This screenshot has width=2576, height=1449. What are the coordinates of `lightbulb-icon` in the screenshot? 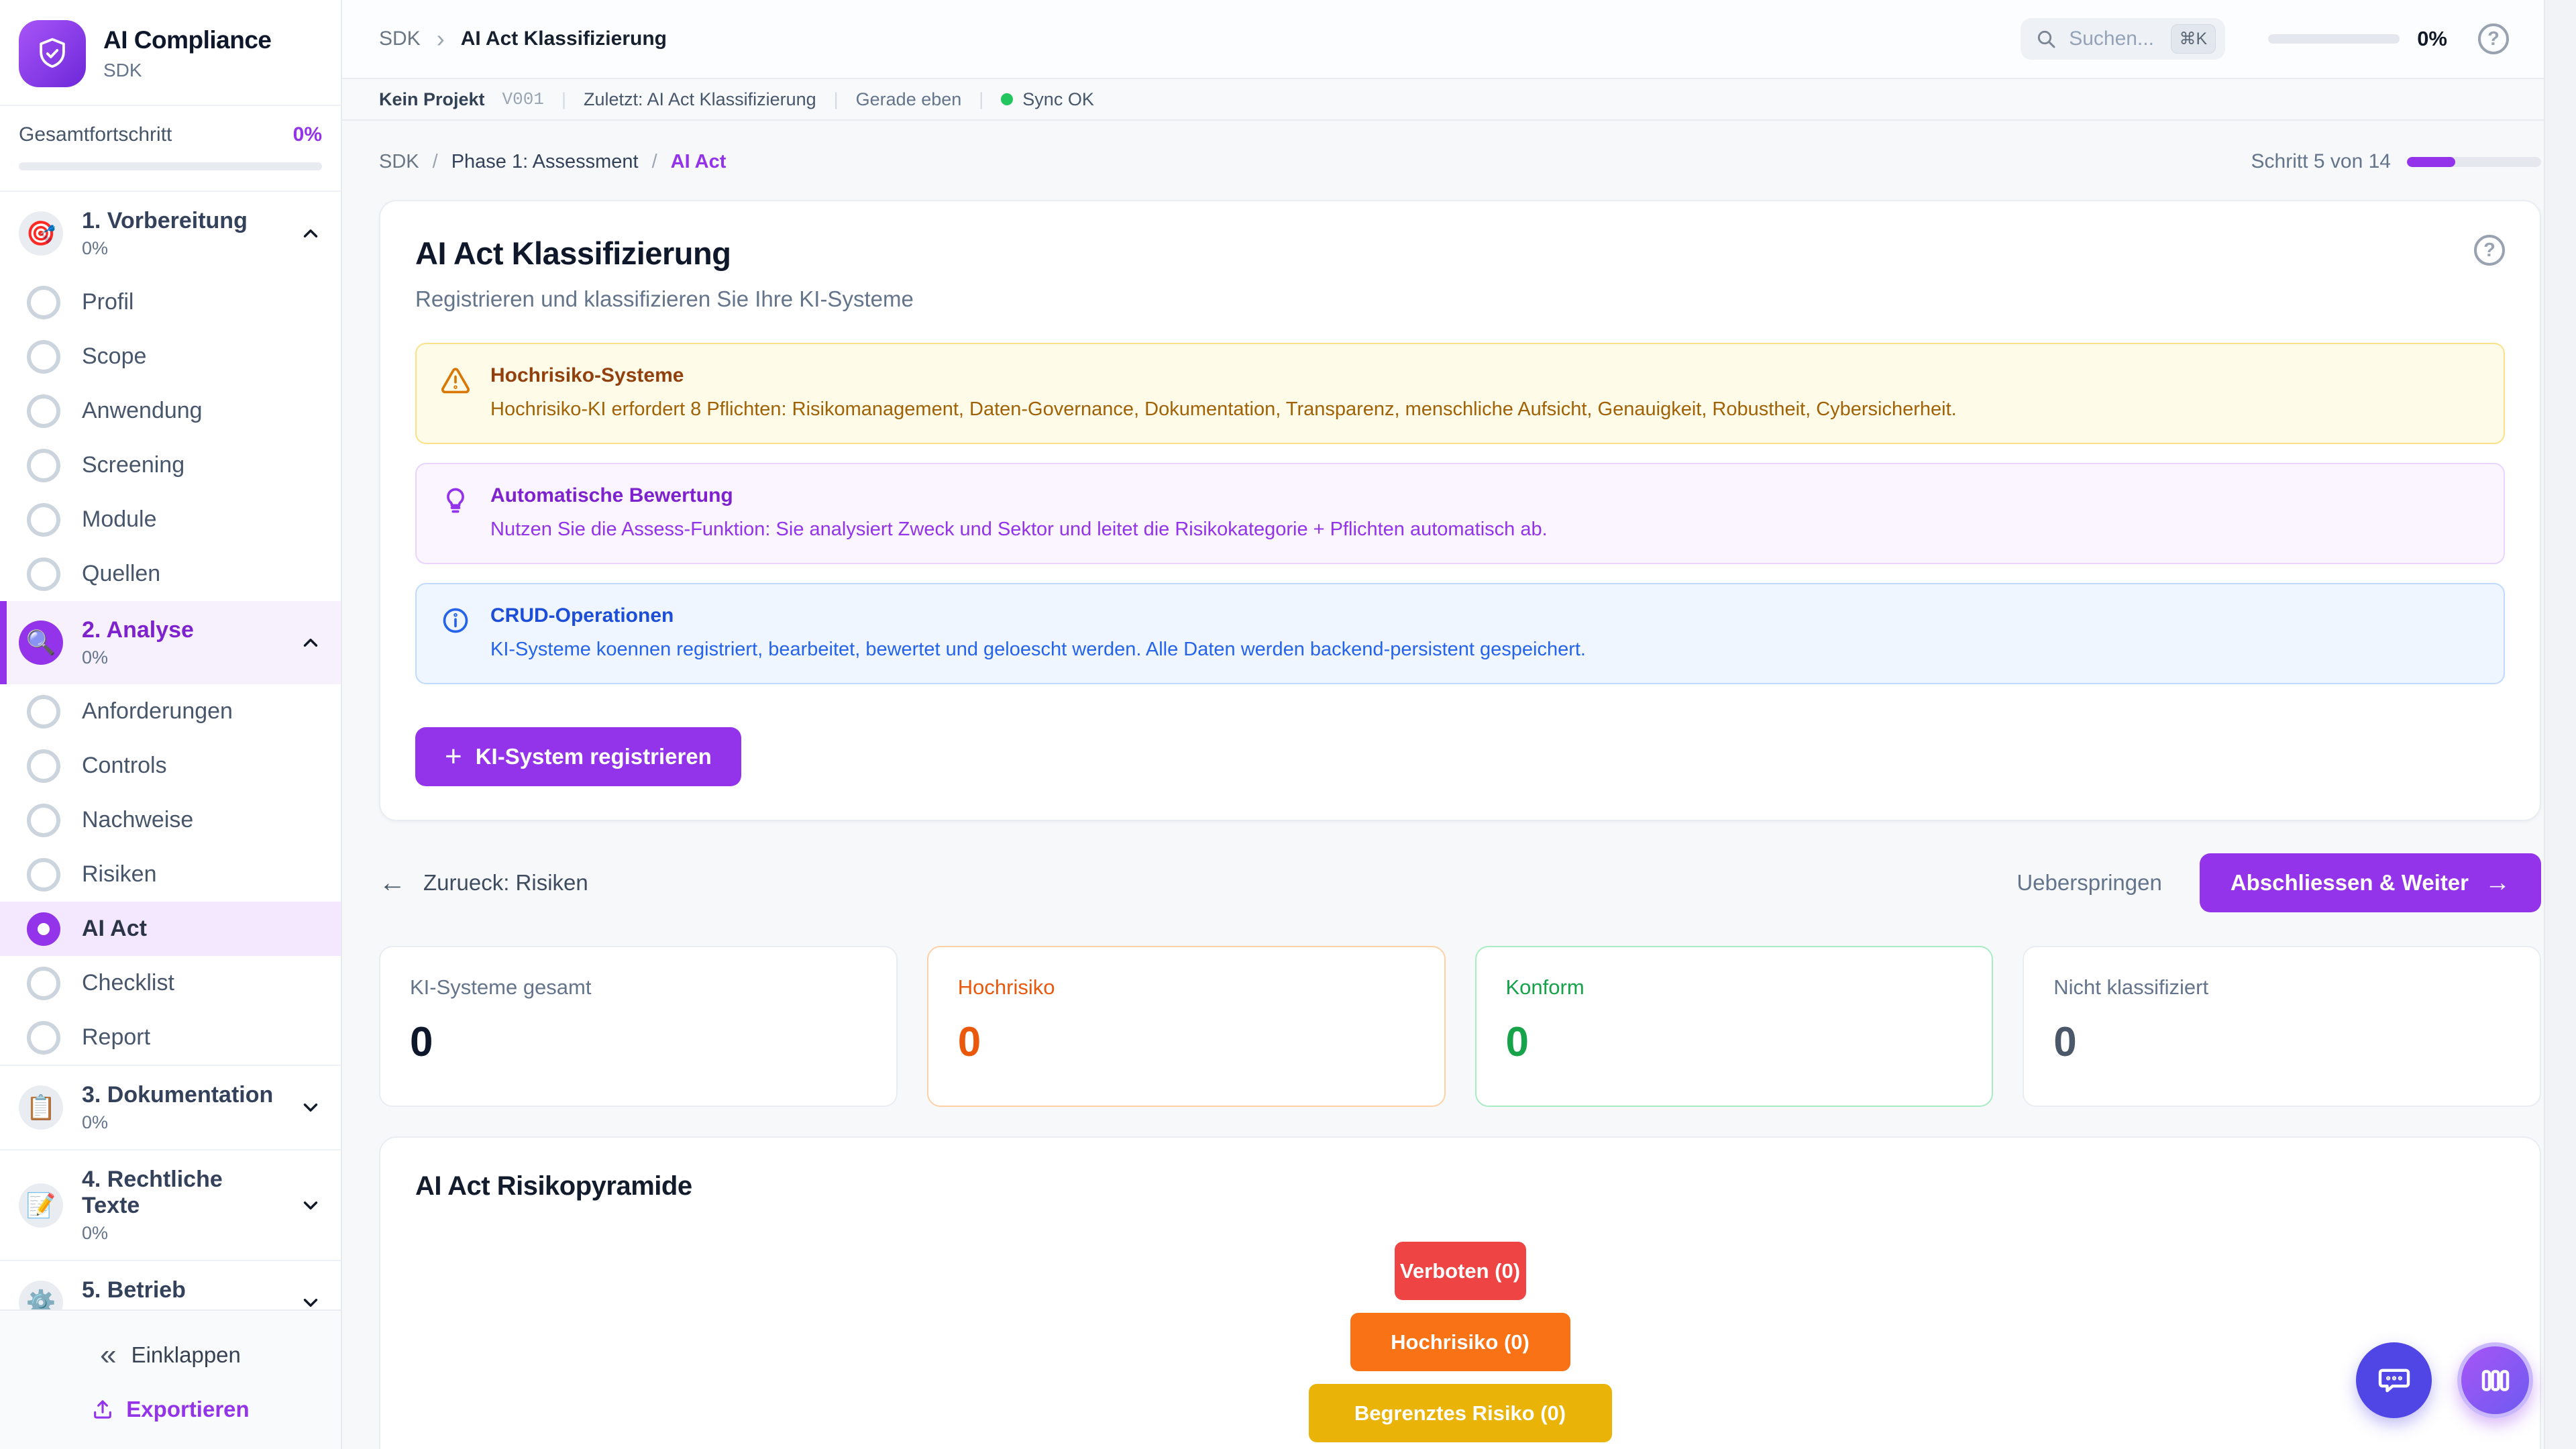 It's located at (457, 513).